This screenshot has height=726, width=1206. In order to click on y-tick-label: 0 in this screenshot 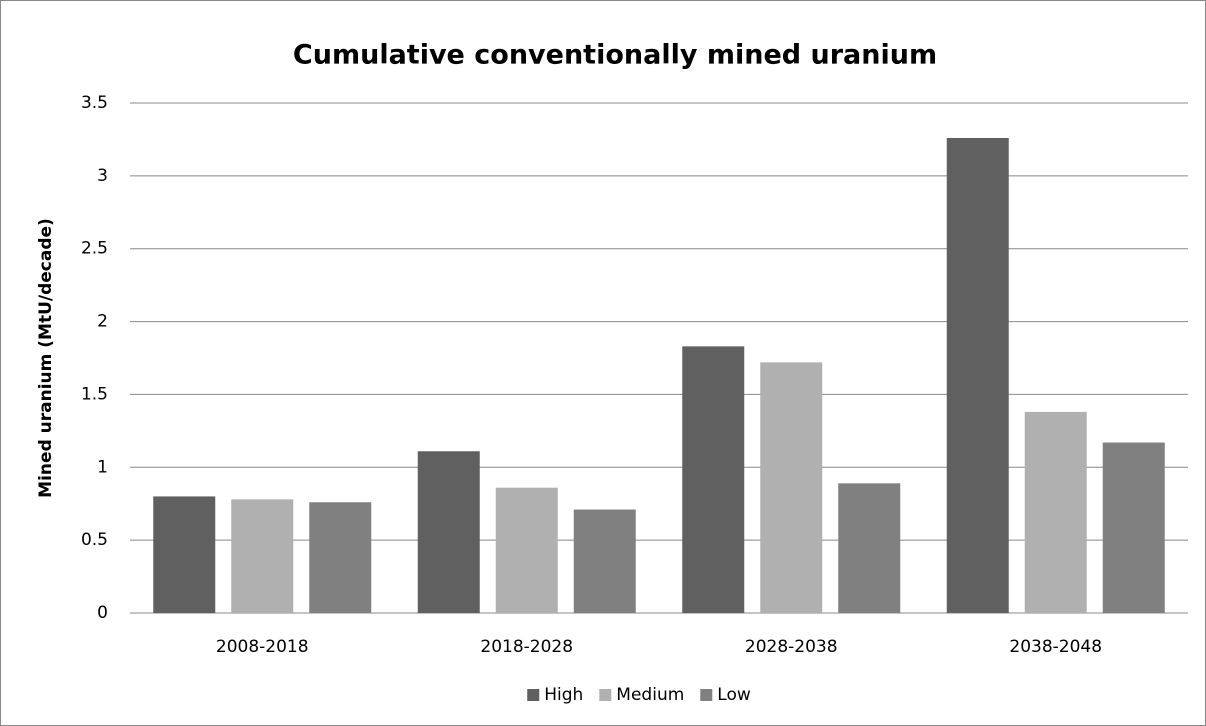, I will do `click(102, 613)`.